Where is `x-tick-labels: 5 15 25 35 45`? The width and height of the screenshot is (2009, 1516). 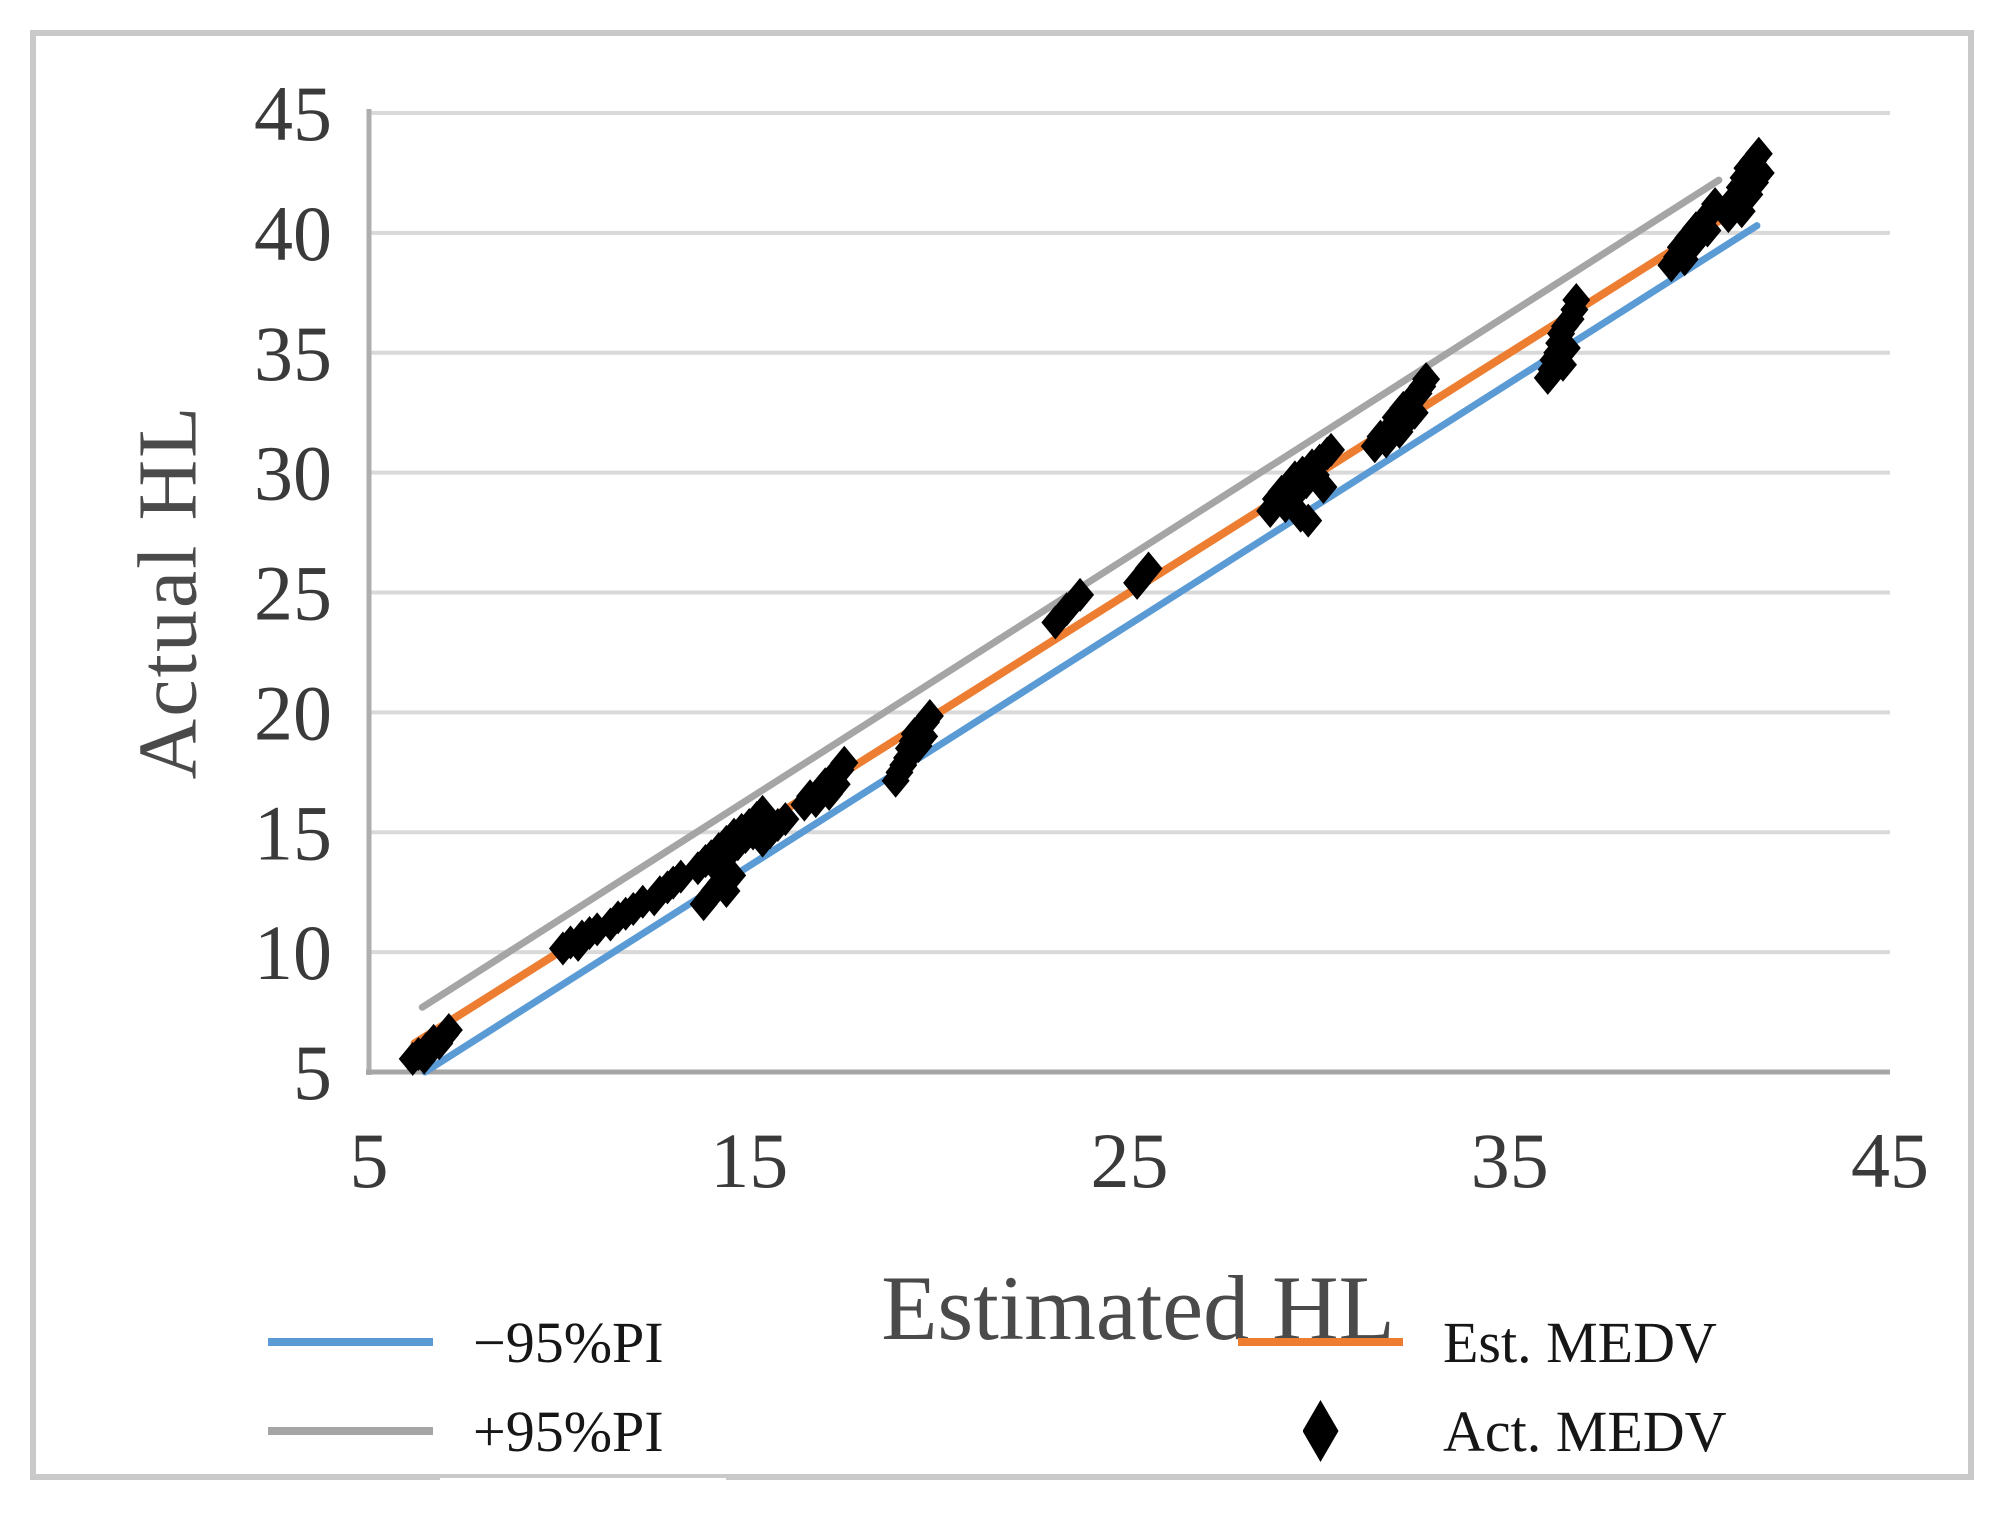
x-tick-labels: 5 15 25 35 45 is located at coordinates (1140, 1160).